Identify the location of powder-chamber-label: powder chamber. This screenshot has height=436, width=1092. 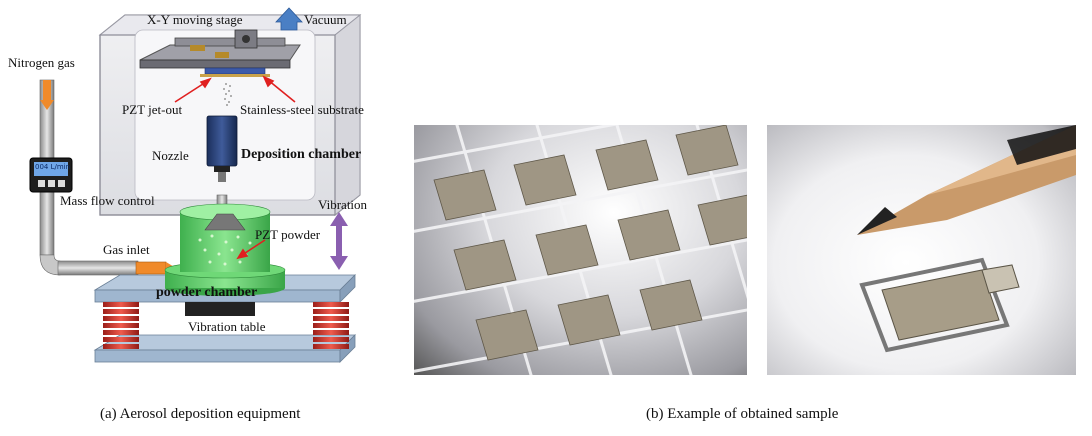
(207, 292).